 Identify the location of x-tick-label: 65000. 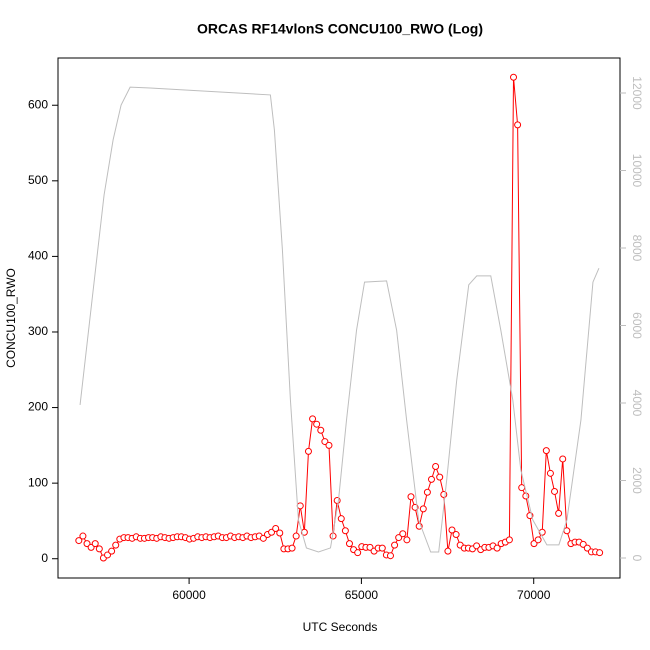
(362, 595).